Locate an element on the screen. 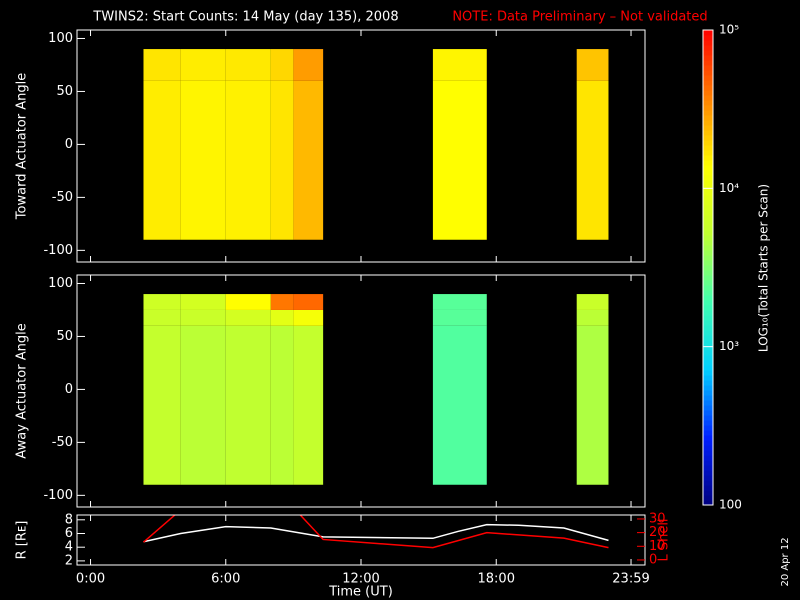  date-stamp: 20 Apr 12 is located at coordinates (785, 561).